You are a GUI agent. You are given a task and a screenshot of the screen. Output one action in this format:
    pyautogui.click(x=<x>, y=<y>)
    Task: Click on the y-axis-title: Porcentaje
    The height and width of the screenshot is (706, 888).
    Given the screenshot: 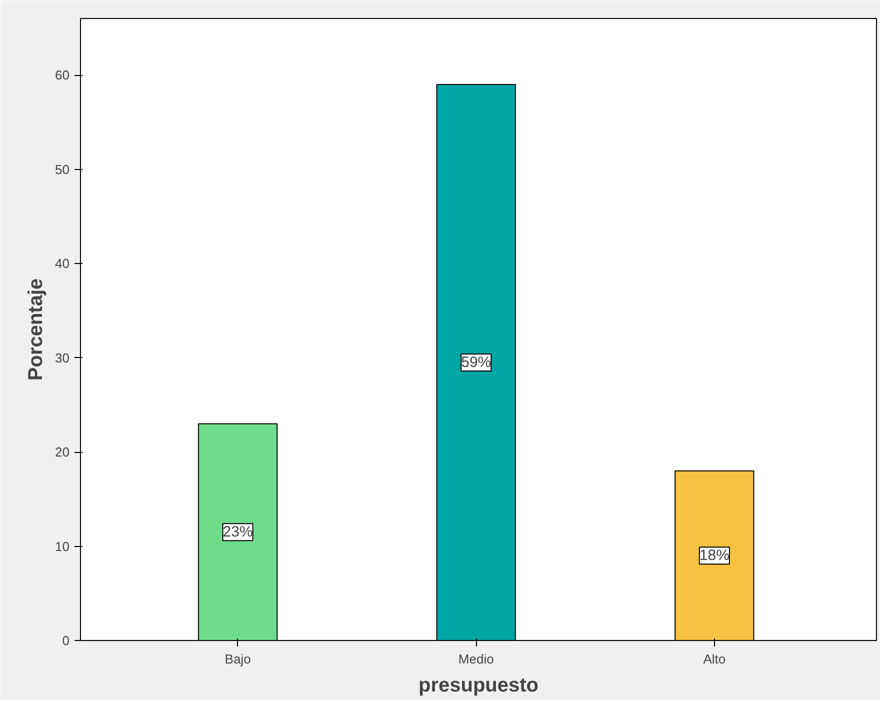 What is the action you would take?
    pyautogui.click(x=36, y=329)
    